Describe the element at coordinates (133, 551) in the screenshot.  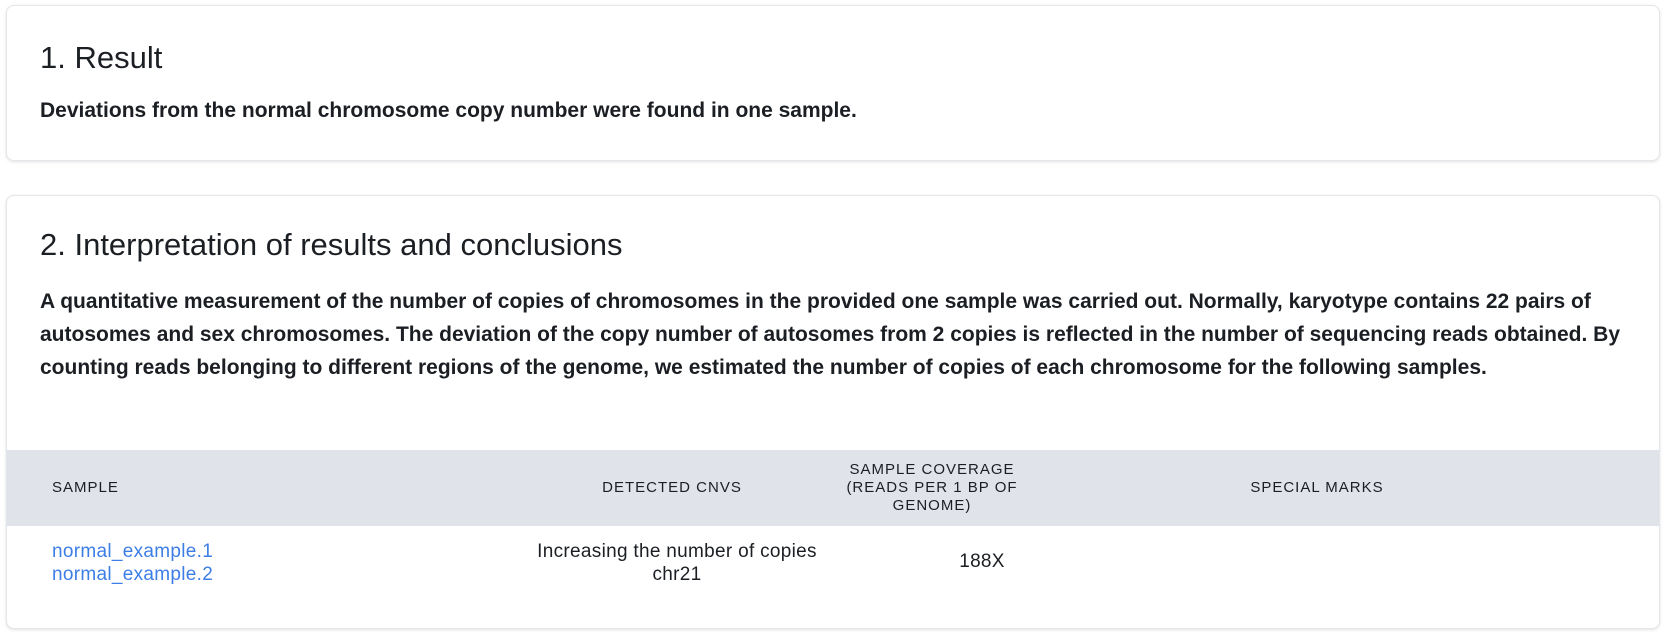
I see `sample-link-1: normal_example.1` at that location.